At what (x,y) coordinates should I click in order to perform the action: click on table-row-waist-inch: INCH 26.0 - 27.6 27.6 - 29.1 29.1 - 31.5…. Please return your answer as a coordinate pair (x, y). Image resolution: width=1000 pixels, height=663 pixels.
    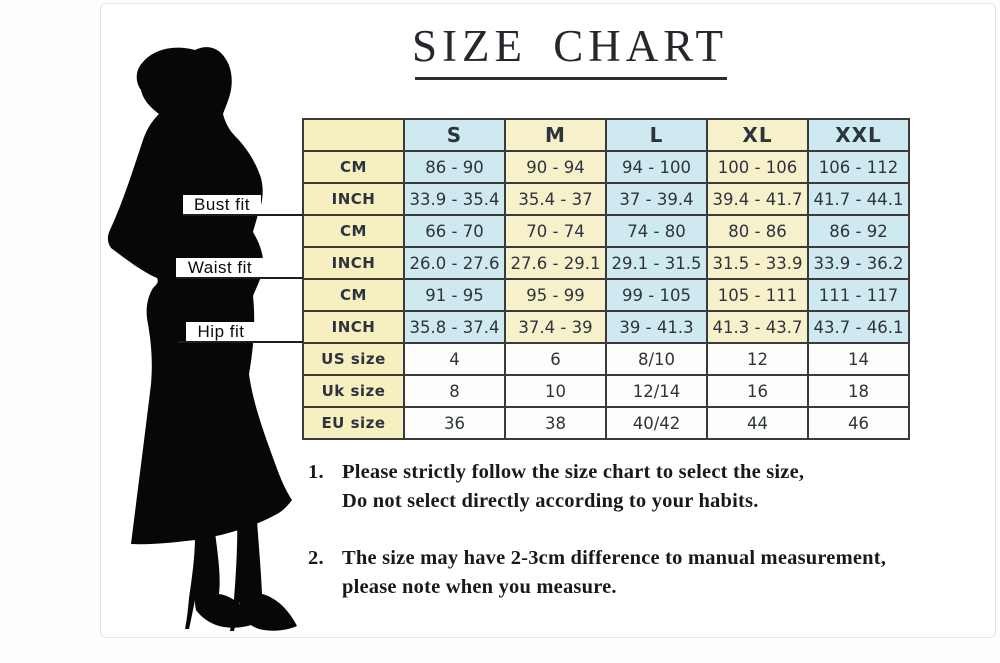
    Looking at the image, I should click on (606, 263).